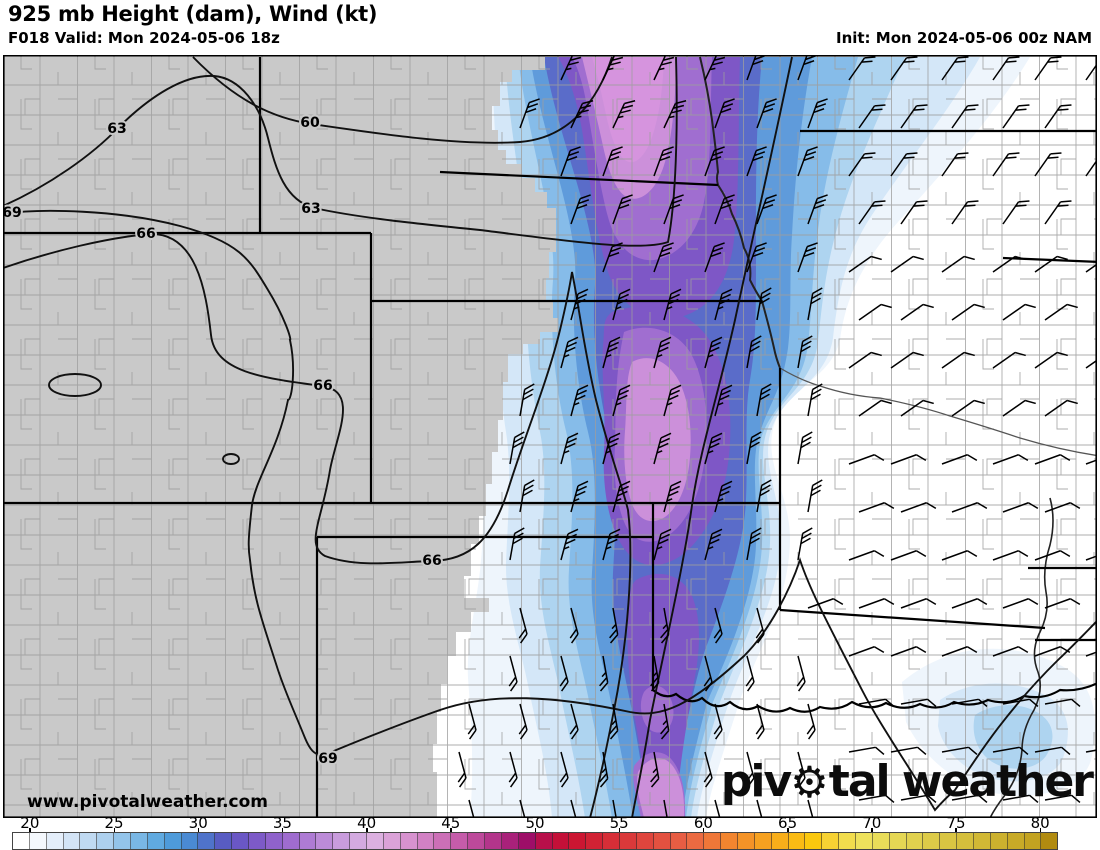  Describe the element at coordinates (872, 823) in the screenshot. I see `colorbar-tick-label: 70` at that location.